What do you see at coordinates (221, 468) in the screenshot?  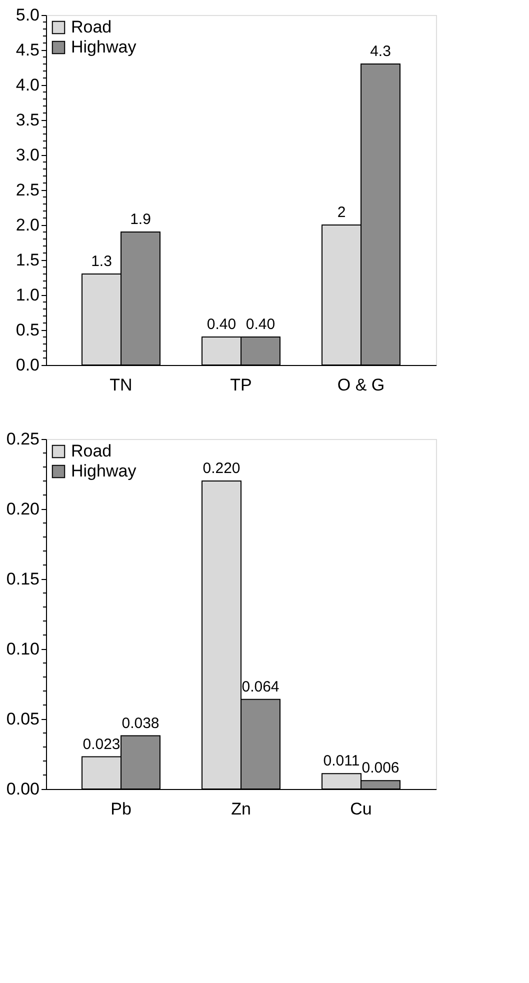 I see `data-label: 0.220` at bounding box center [221, 468].